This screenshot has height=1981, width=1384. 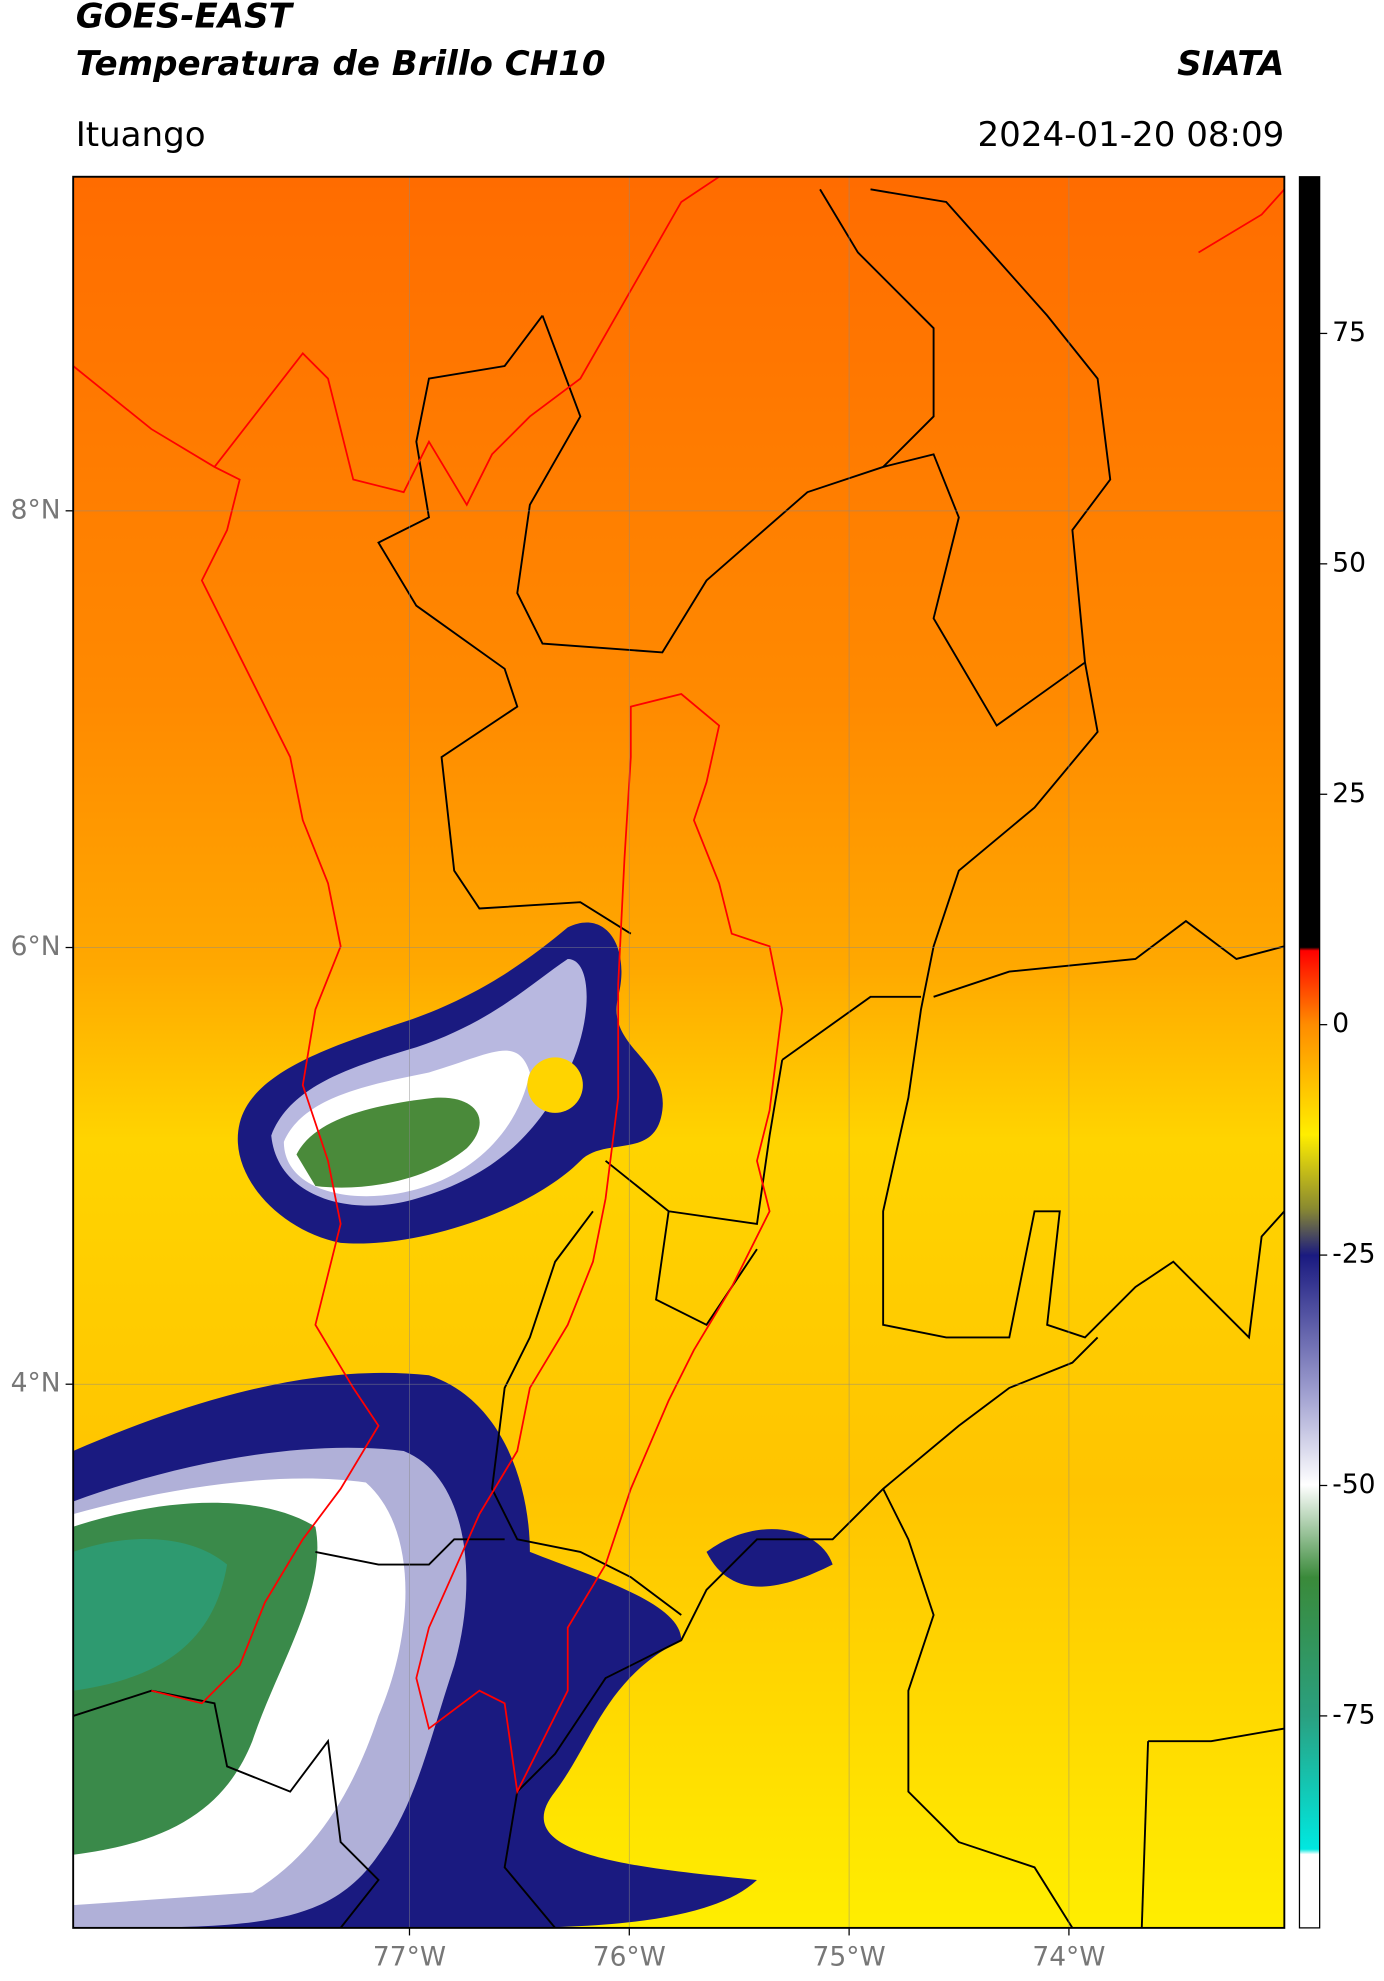 I want to click on colorbar-tick-label: -25, so click(x=1353, y=1254).